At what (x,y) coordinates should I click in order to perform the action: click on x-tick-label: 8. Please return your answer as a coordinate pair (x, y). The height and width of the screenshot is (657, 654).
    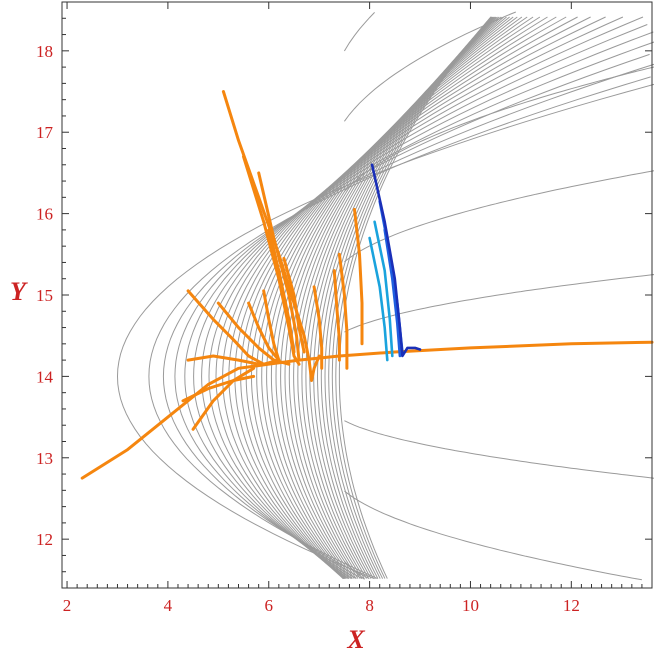
    Looking at the image, I should click on (369, 605).